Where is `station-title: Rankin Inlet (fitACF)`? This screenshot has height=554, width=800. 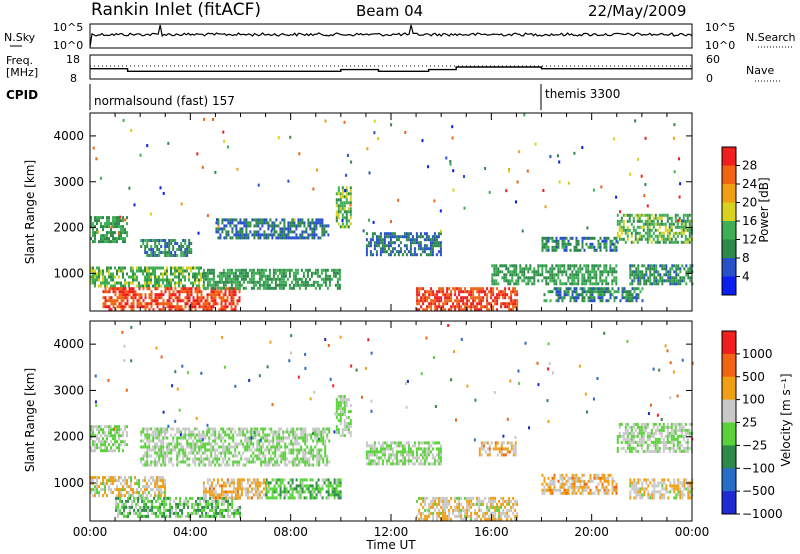 station-title: Rankin Inlet (fitACF) is located at coordinates (176, 10).